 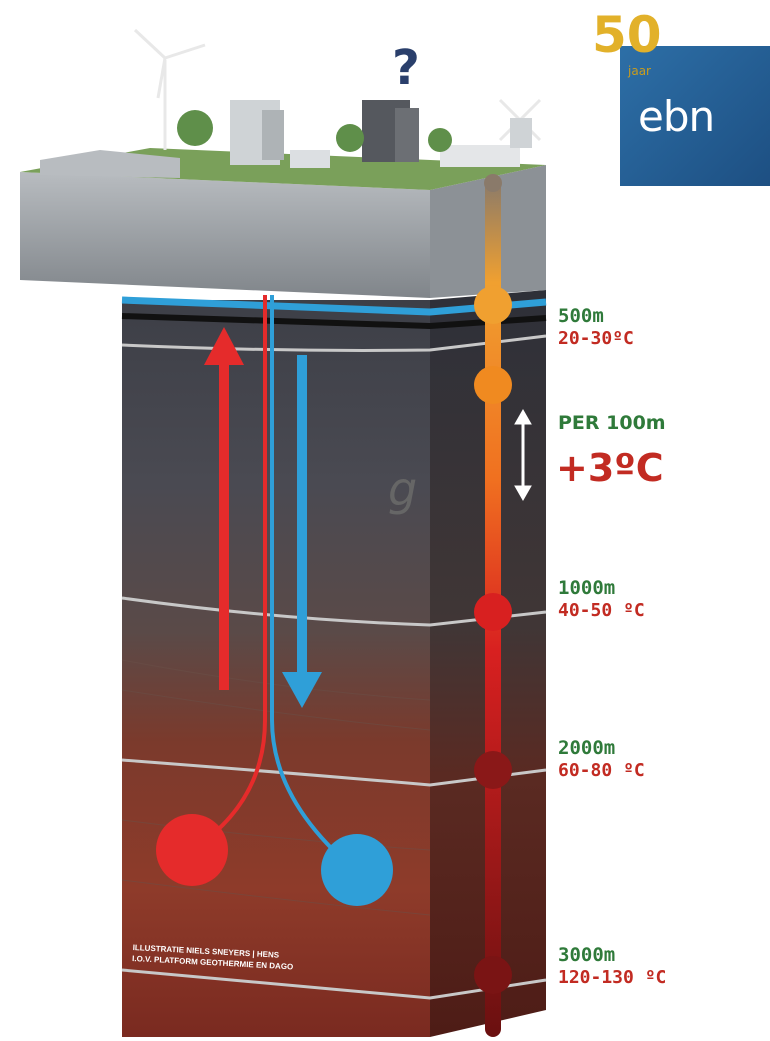 I want to click on logo-box, so click(x=695, y=116).